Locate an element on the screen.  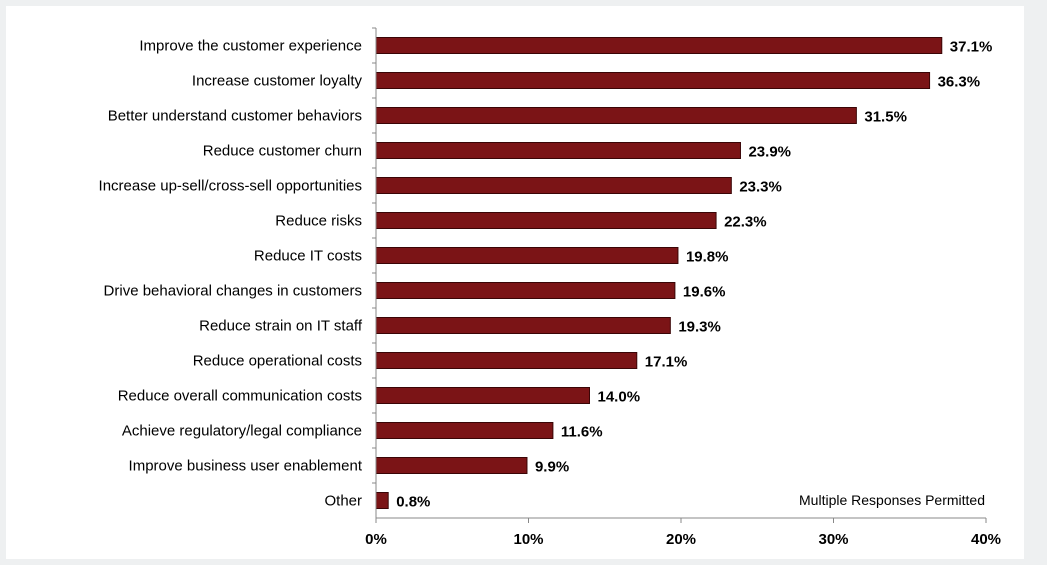
category-label-improve-the-customer-experience: Improve the customer experience is located at coordinates (250, 46).